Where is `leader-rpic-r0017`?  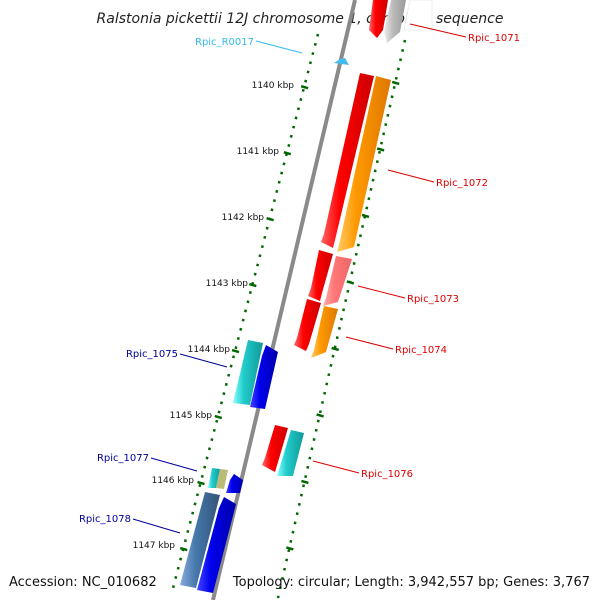 leader-rpic-r0017 is located at coordinates (279, 47).